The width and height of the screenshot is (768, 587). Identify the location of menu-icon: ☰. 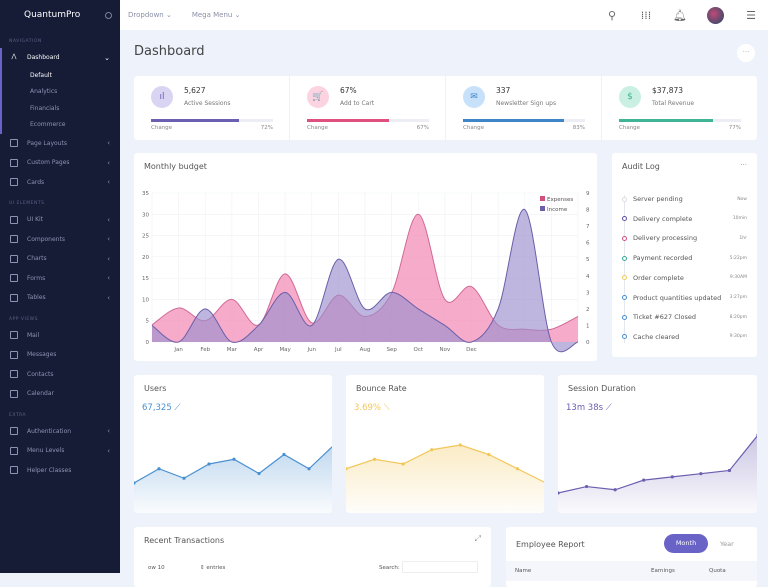
(751, 15).